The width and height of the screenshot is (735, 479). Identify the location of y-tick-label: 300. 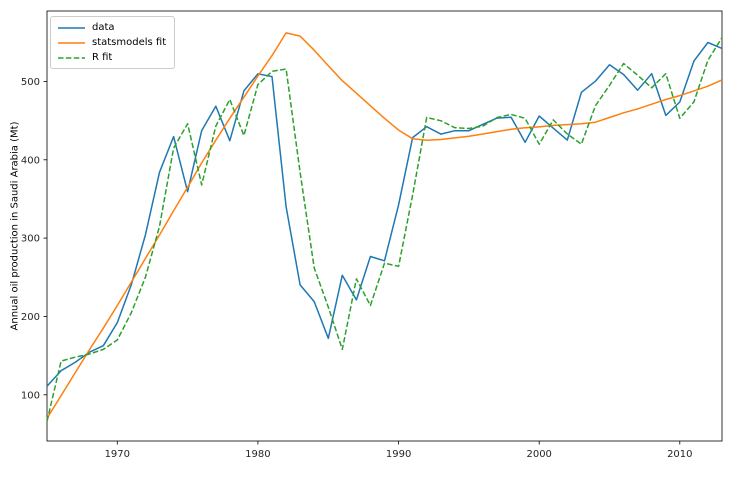
(30, 239).